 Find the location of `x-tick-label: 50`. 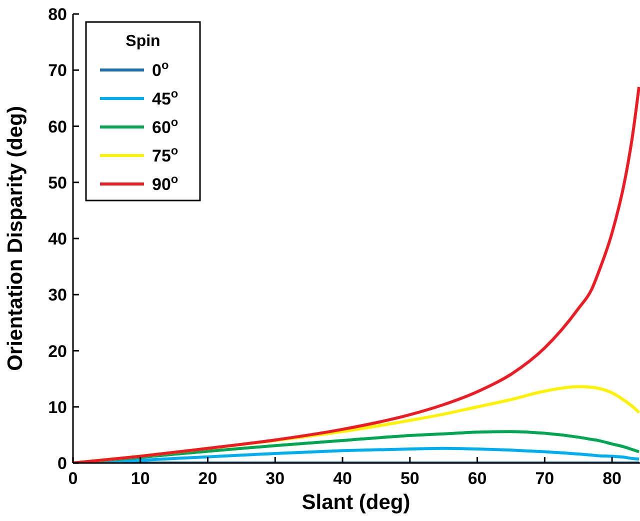

x-tick-label: 50 is located at coordinates (410, 478).